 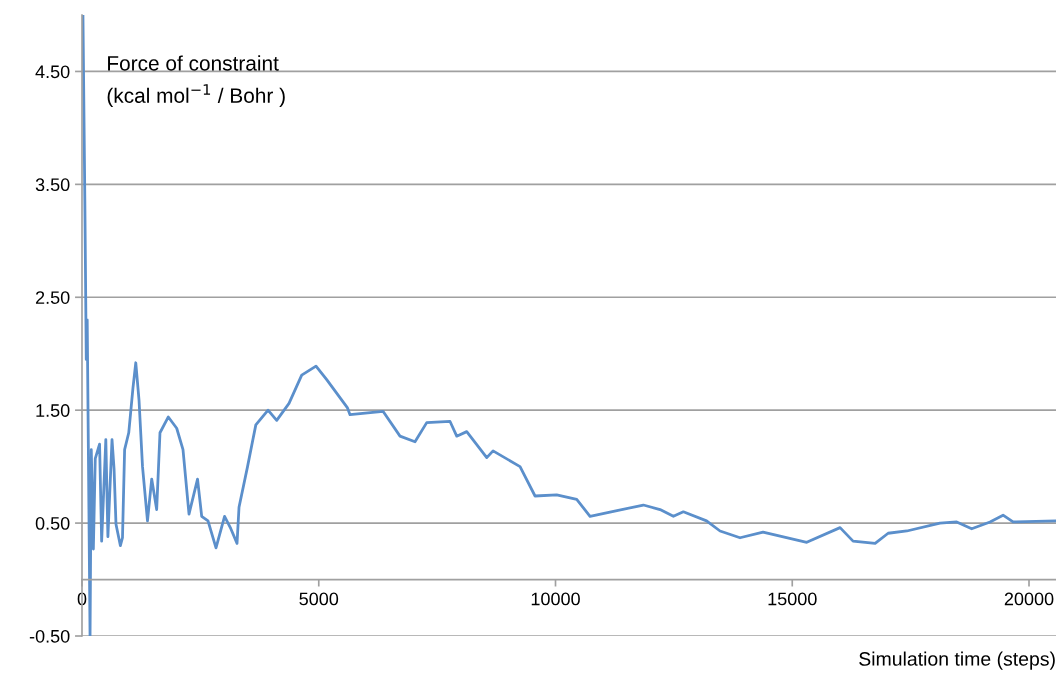 I want to click on x-tick-label: 10000, so click(x=555, y=599).